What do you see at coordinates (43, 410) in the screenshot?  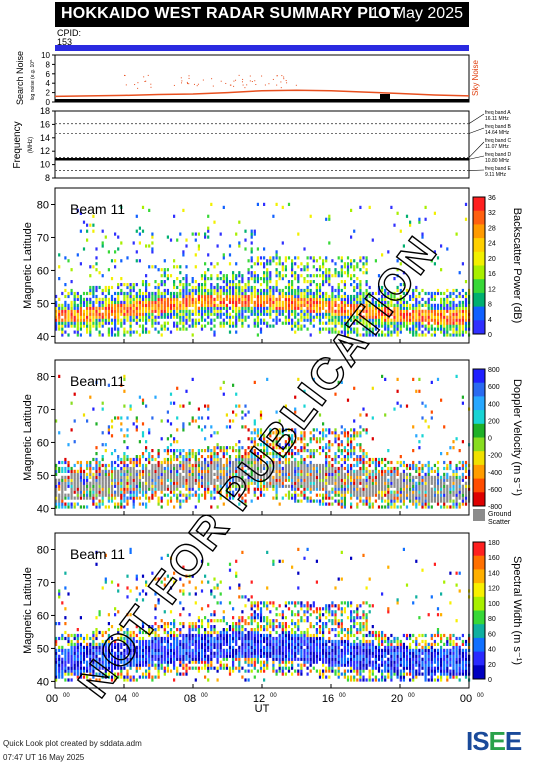 I see `lat-tick-label: 70` at bounding box center [43, 410].